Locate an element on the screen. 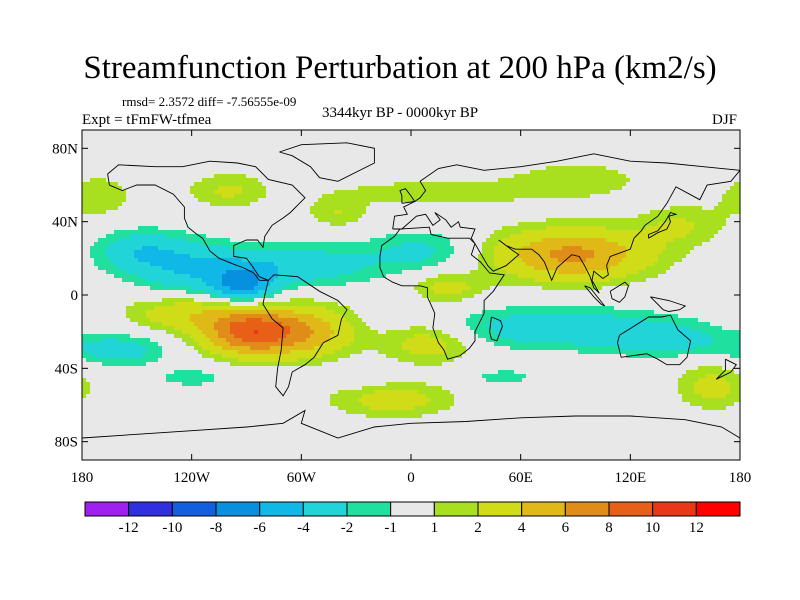 The height and width of the screenshot is (600, 800). colorbar-label: -10 is located at coordinates (172, 528).